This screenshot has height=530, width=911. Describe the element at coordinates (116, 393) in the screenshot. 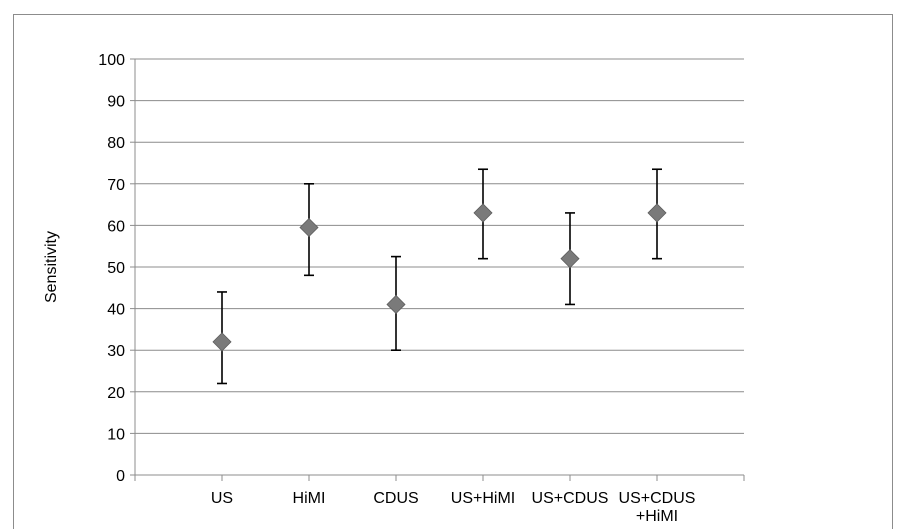

I see `y-tick-label: 20` at that location.